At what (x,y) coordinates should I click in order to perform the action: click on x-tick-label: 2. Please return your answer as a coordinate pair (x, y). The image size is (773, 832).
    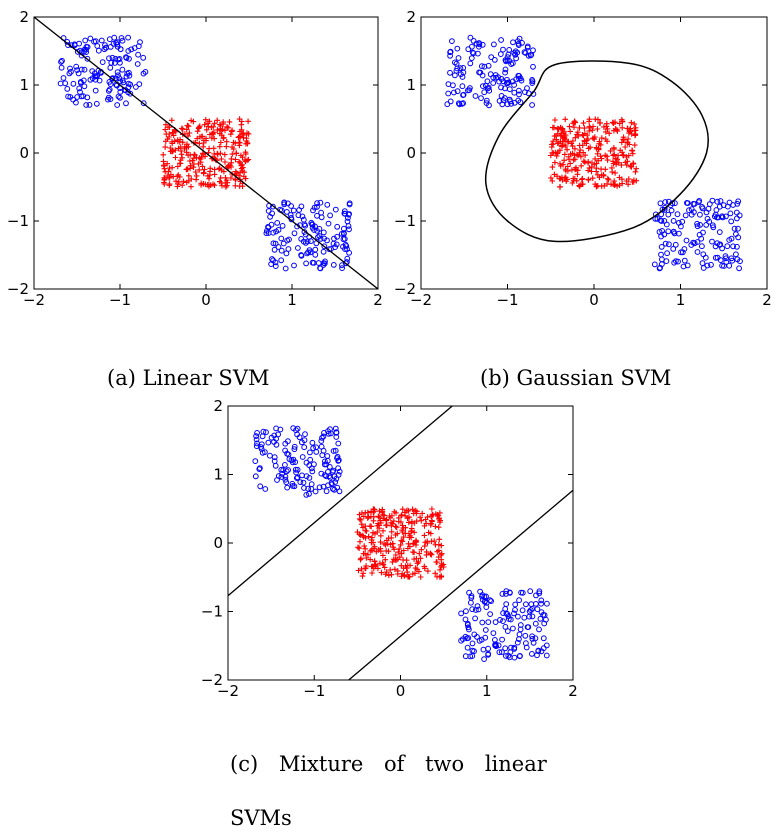
    Looking at the image, I should click on (767, 300).